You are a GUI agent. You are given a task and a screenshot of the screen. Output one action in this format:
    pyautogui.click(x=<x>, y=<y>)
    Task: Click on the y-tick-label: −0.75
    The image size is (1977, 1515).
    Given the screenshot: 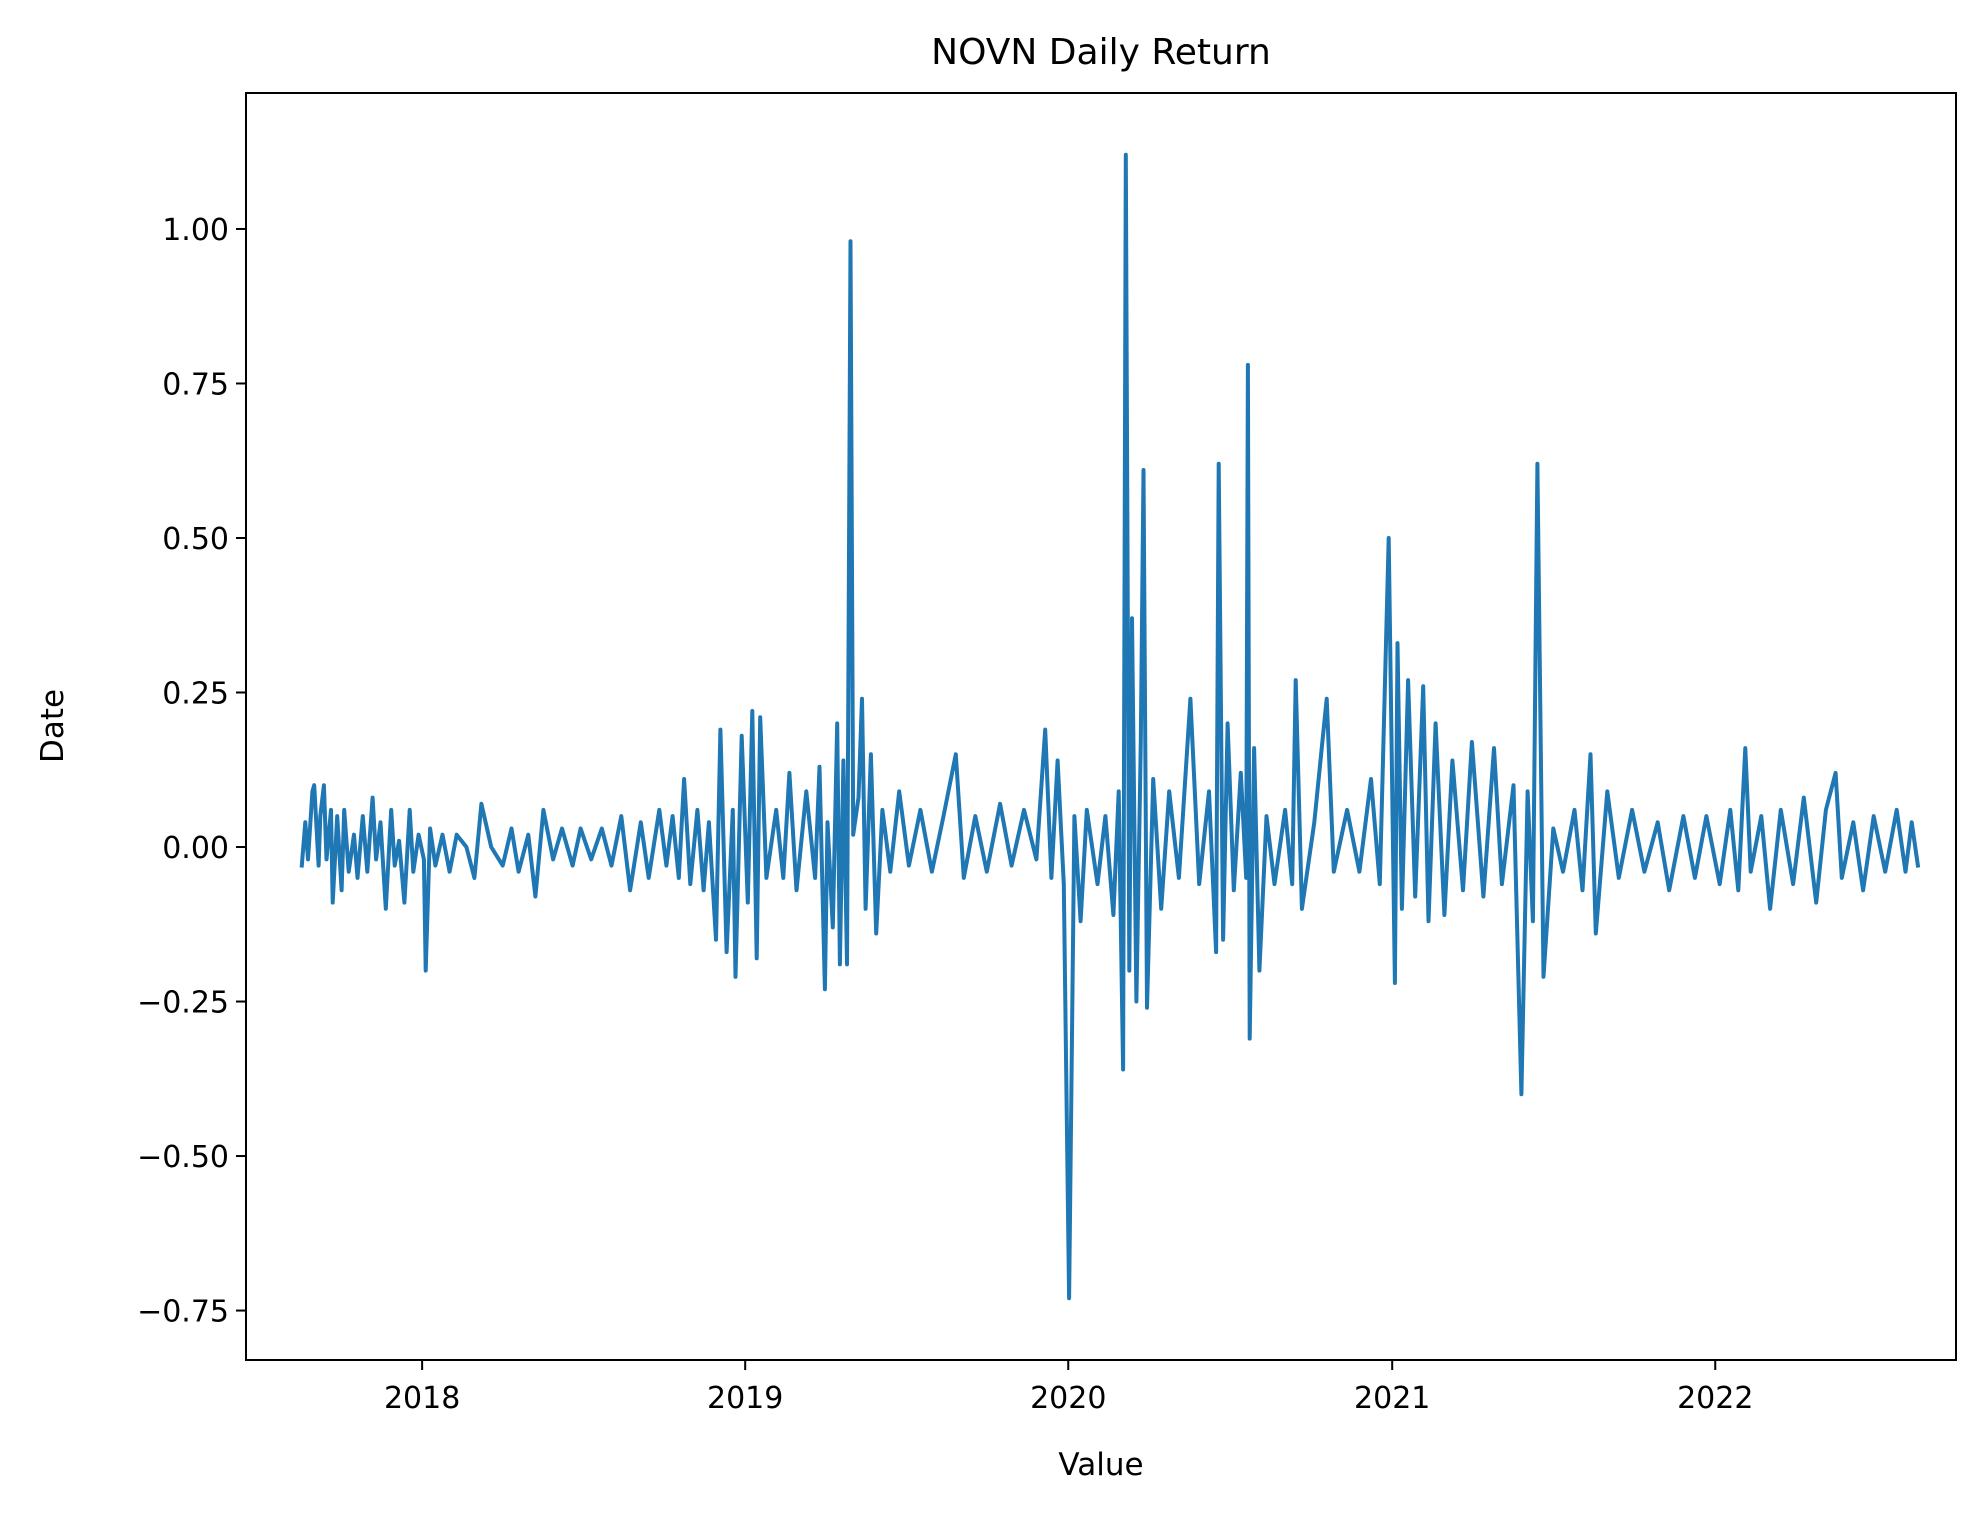 What is the action you would take?
    pyautogui.click(x=183, y=1312)
    